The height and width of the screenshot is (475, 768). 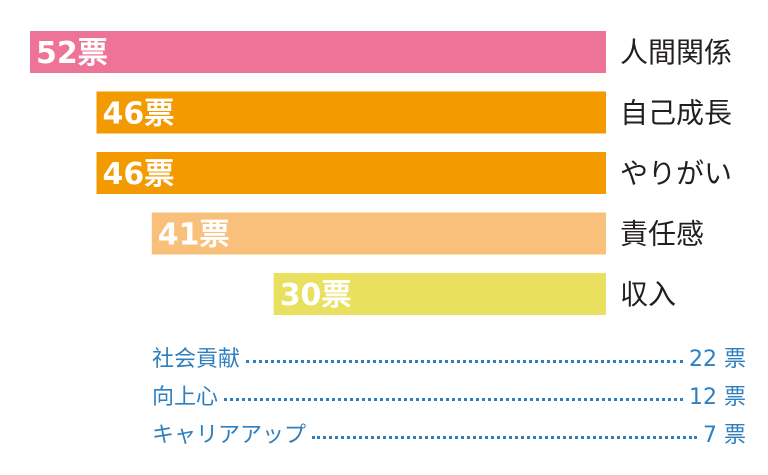 I want to click on bar-category-label: やりがい, so click(x=676, y=173).